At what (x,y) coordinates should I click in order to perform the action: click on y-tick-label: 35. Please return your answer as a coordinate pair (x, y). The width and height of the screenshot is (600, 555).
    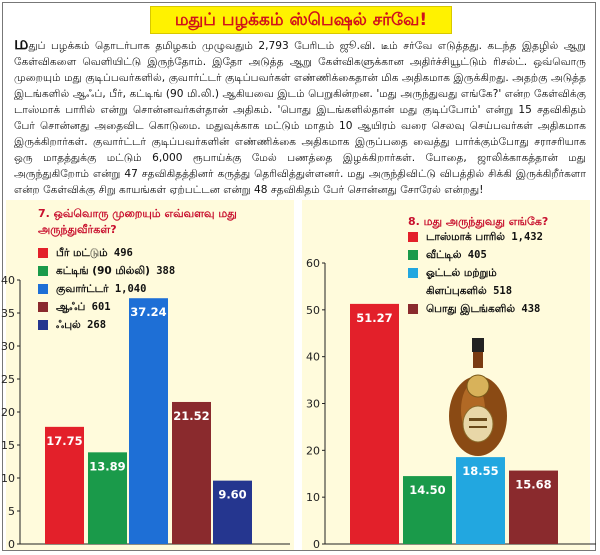
    Looking at the image, I should click on (8, 313).